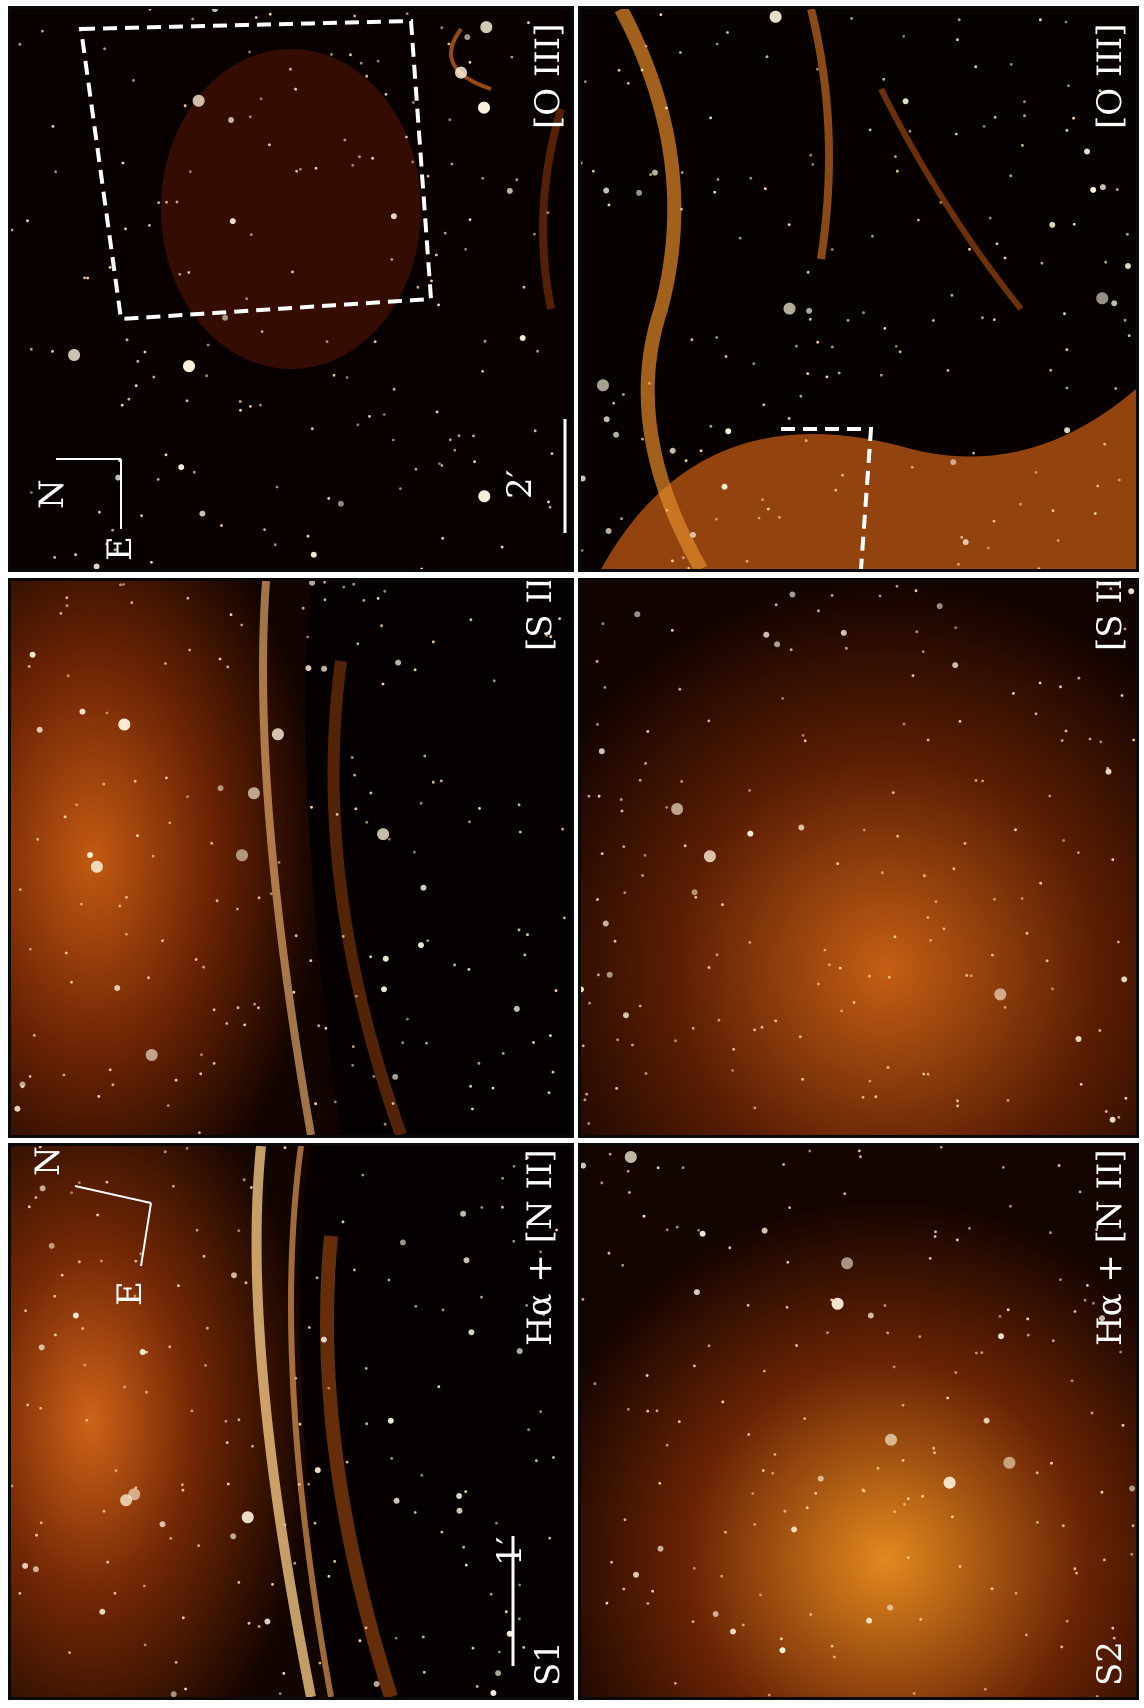  I want to click on east-label: E, so click(120, 548).